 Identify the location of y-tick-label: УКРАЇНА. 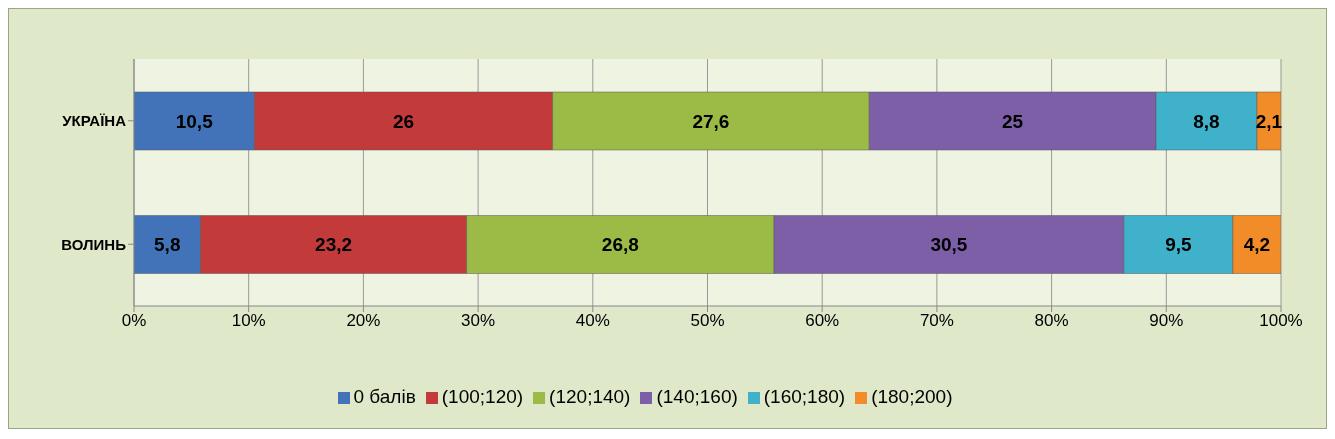
(94, 121).